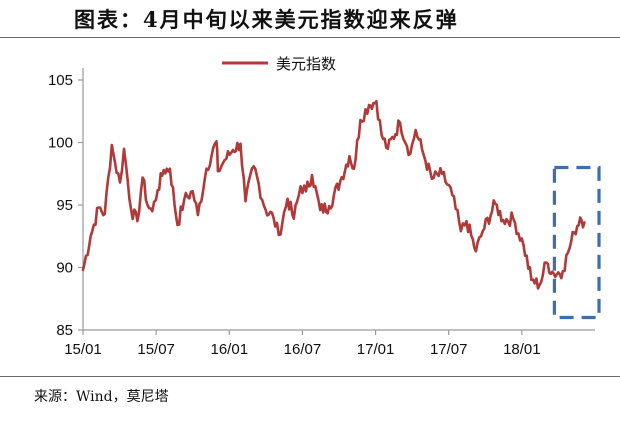 The height and width of the screenshot is (428, 620). I want to click on y-tick-label: 95, so click(64, 205).